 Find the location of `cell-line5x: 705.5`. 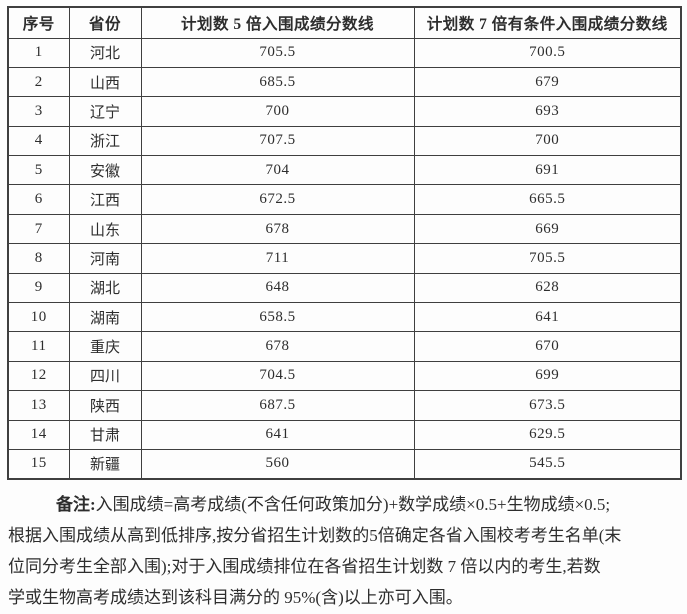

cell-line5x: 705.5 is located at coordinates (277, 52).